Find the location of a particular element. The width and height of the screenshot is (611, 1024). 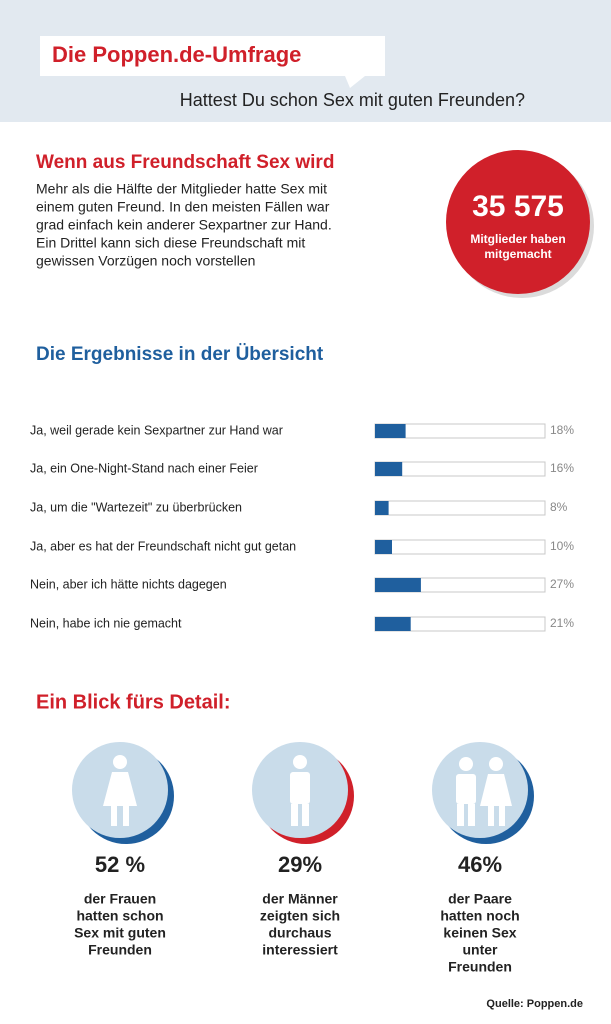

detail-line: interessiert is located at coordinates (300, 950).